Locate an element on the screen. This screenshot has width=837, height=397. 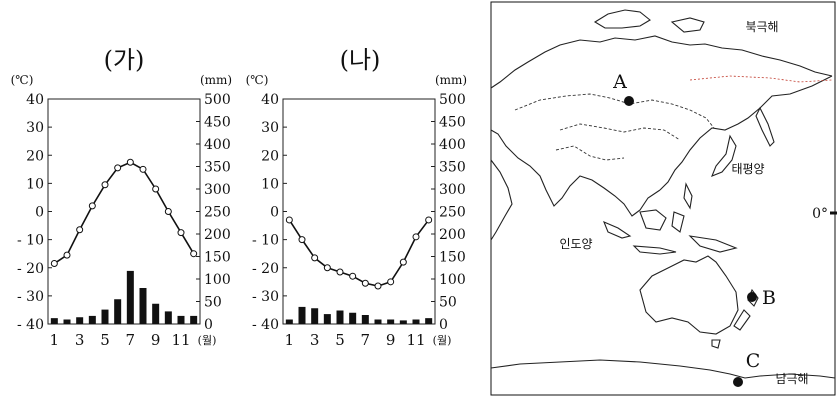
arabia-coast is located at coordinates (501, 200).